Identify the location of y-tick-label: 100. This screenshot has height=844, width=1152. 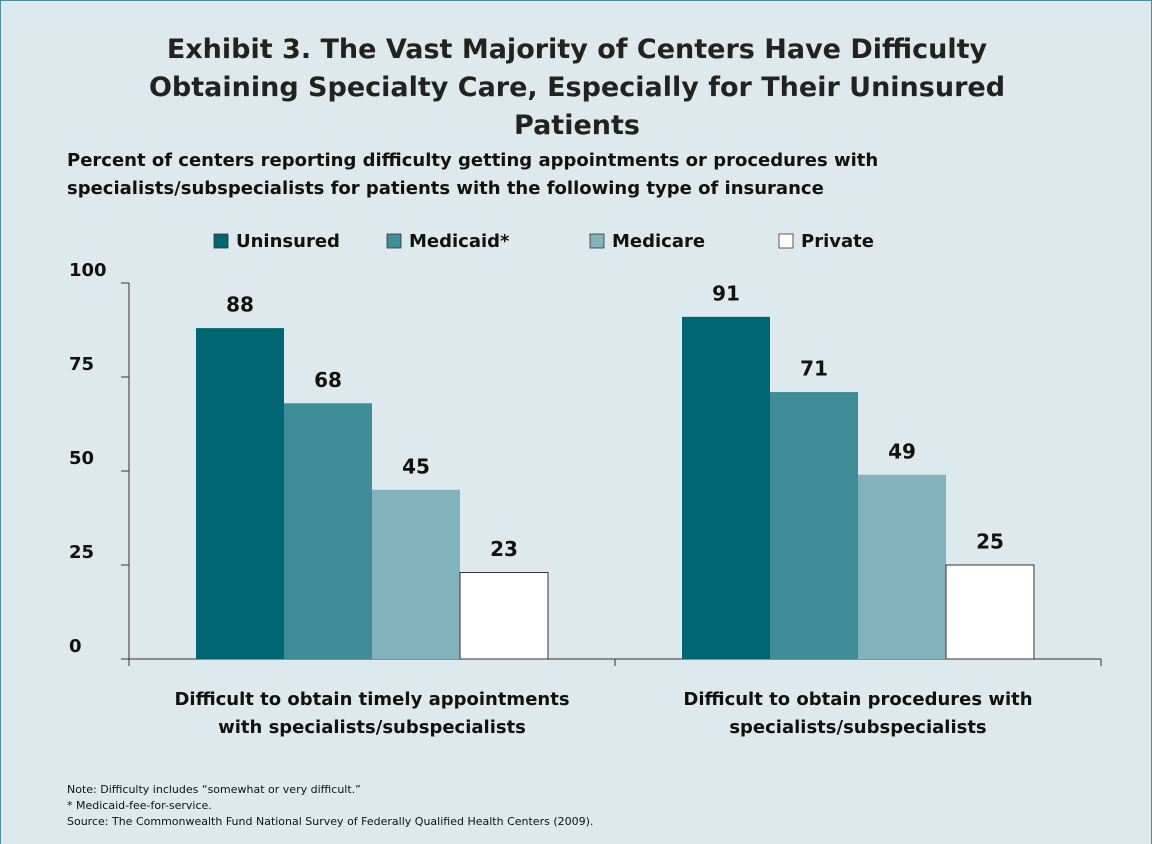
(88, 270).